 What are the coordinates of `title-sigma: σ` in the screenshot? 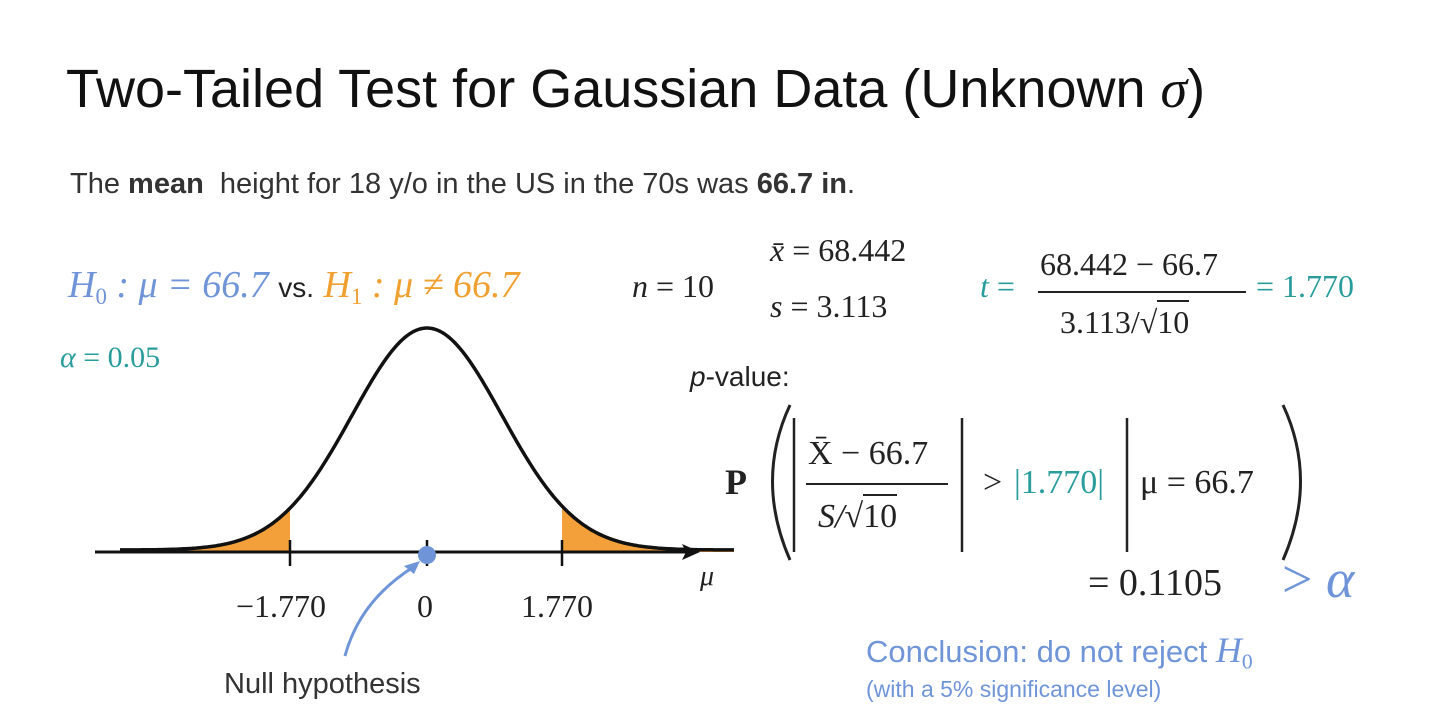 It's located at (1174, 89).